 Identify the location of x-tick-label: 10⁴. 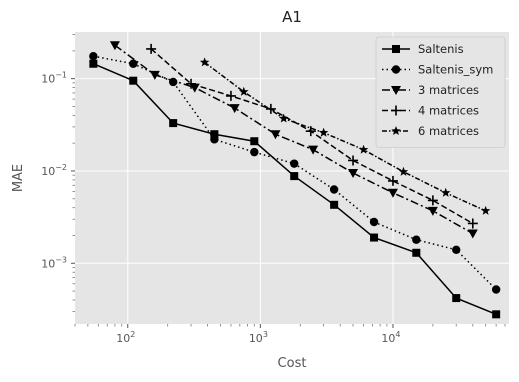
(390, 337).